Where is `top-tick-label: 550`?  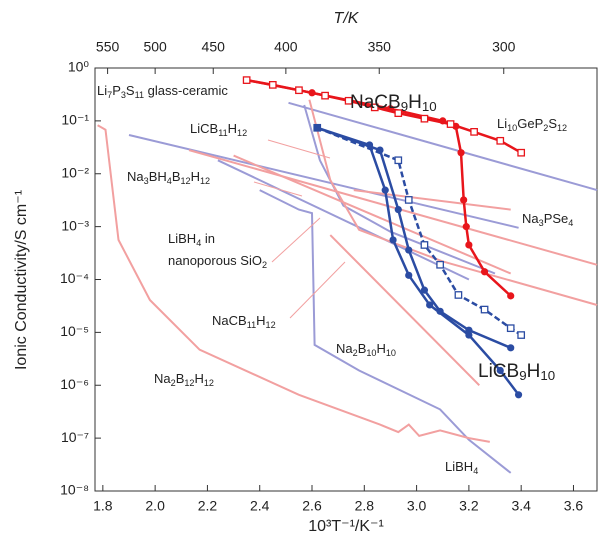 top-tick-label: 550 is located at coordinates (108, 47).